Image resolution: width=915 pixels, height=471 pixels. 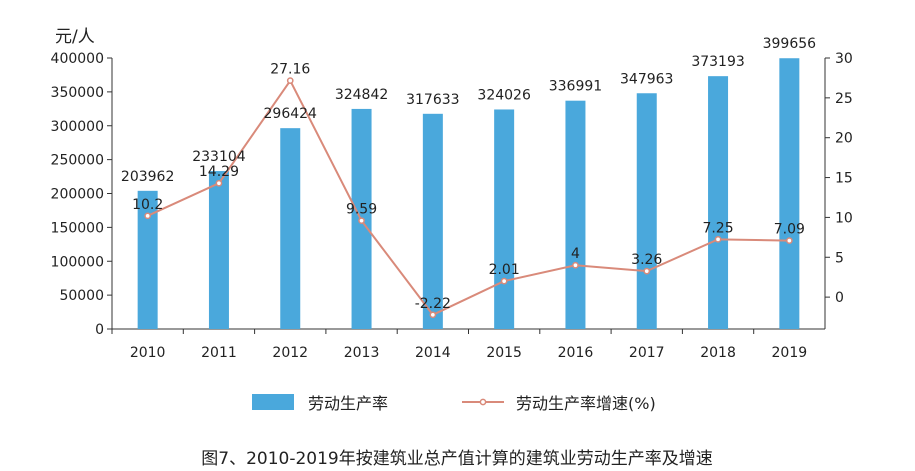 What do you see at coordinates (575, 254) in the screenshot?
I see `line-value-label: 4` at bounding box center [575, 254].